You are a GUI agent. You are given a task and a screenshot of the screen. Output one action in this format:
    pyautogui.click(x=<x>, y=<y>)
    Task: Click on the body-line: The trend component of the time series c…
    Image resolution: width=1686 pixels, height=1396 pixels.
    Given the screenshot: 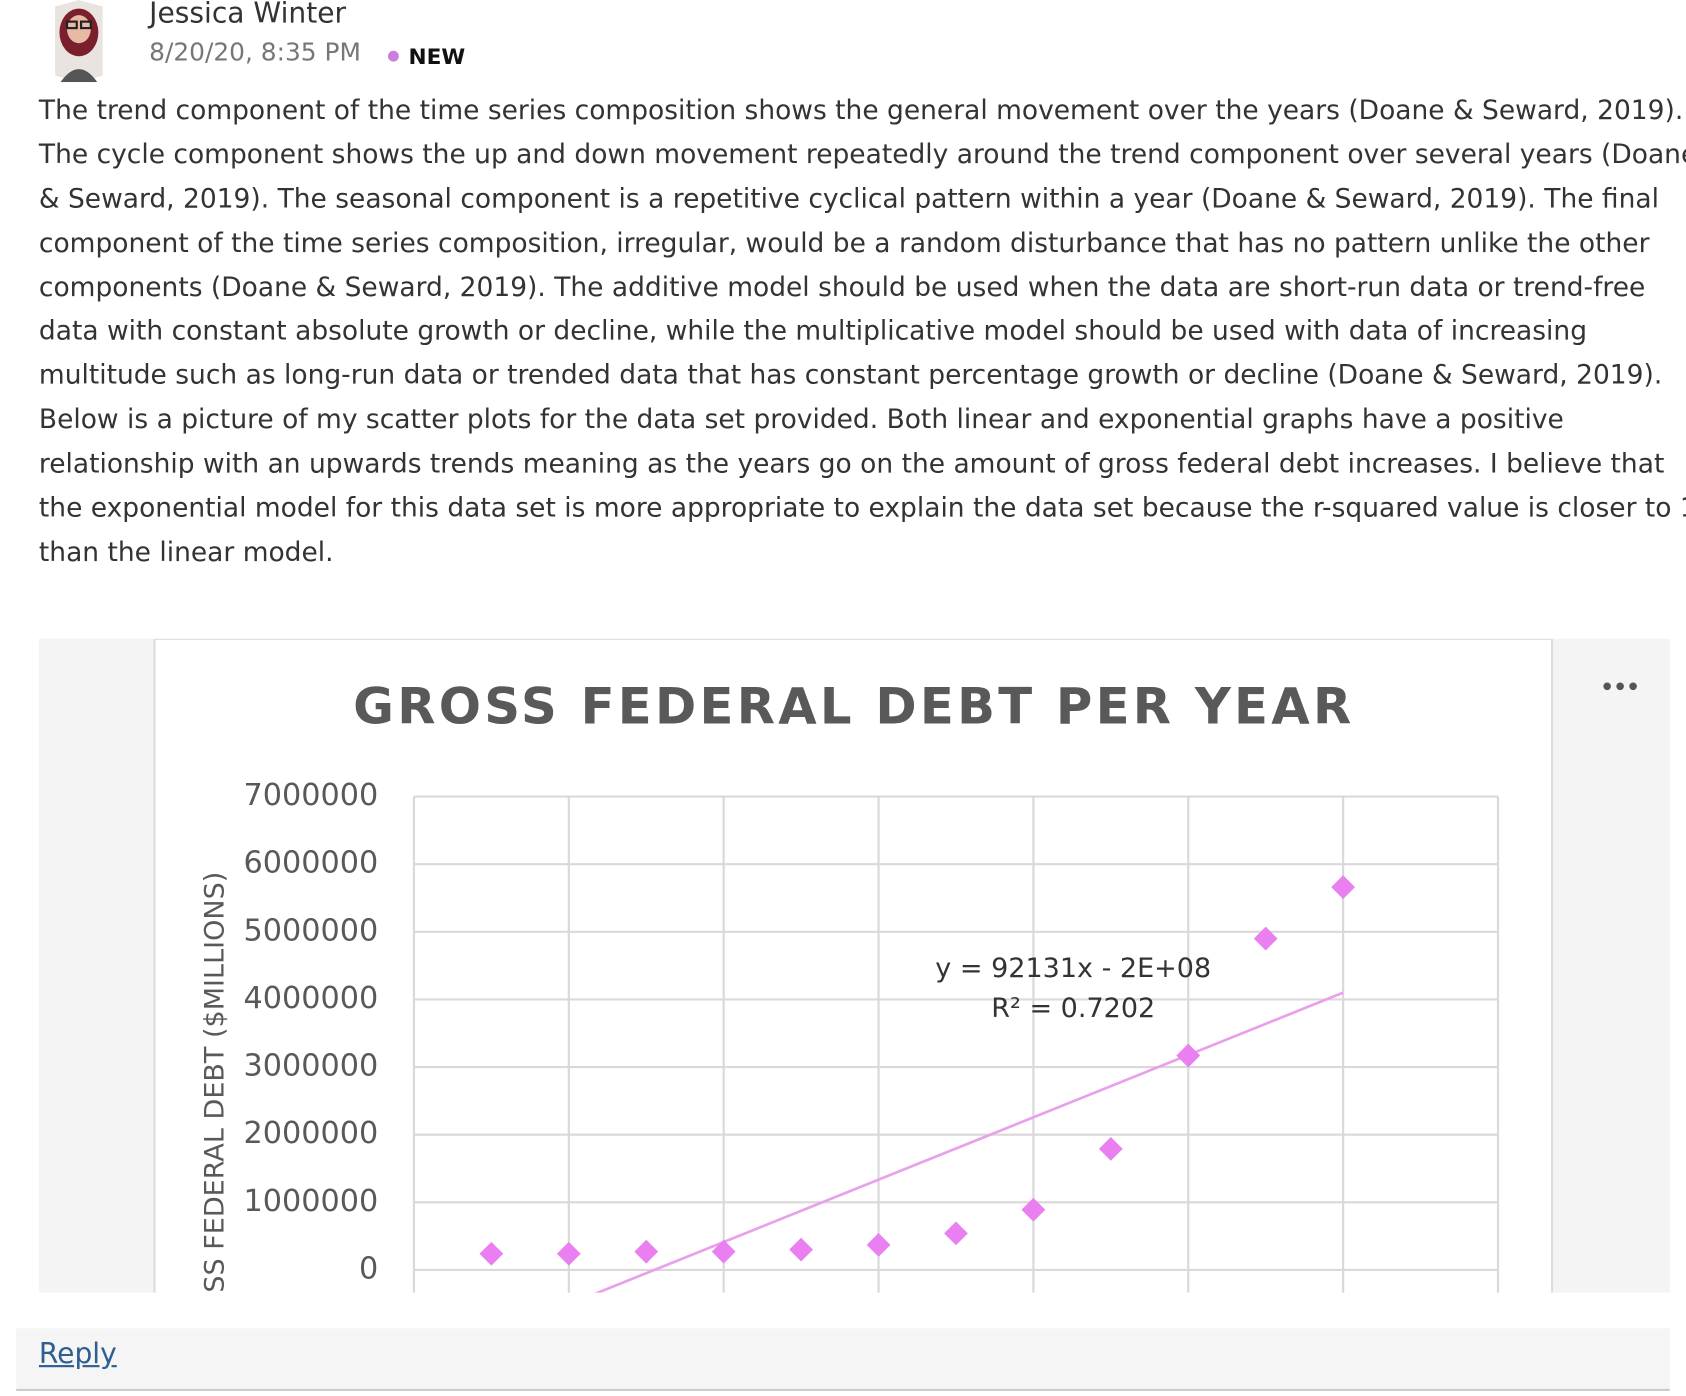 What is the action you would take?
    pyautogui.click(x=861, y=110)
    